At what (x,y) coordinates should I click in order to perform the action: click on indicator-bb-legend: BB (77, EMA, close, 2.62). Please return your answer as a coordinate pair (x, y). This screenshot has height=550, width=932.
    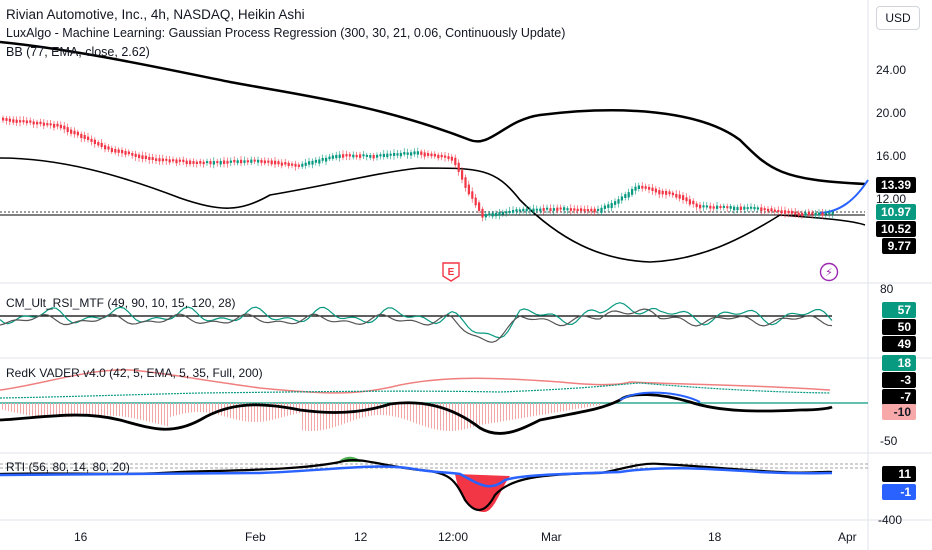
    Looking at the image, I should click on (78, 52).